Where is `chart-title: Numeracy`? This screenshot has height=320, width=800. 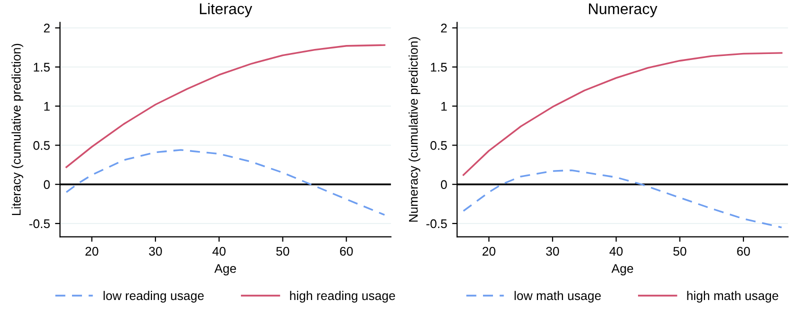 chart-title: Numeracy is located at coordinates (623, 11).